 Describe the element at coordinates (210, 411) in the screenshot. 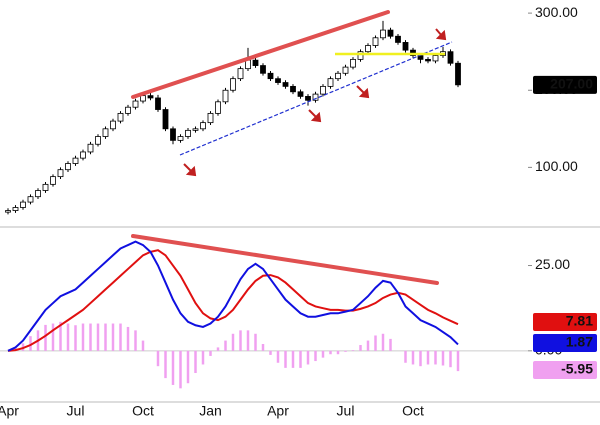

I see `x-tick-label: Jan` at that location.